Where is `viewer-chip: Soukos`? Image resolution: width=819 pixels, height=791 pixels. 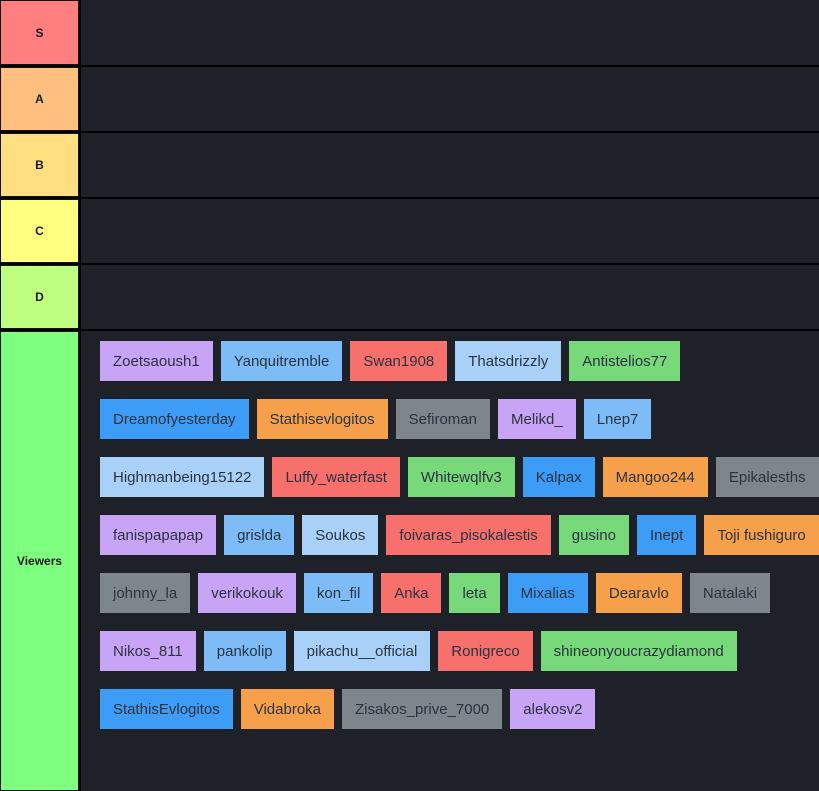 viewer-chip: Soukos is located at coordinates (340, 535).